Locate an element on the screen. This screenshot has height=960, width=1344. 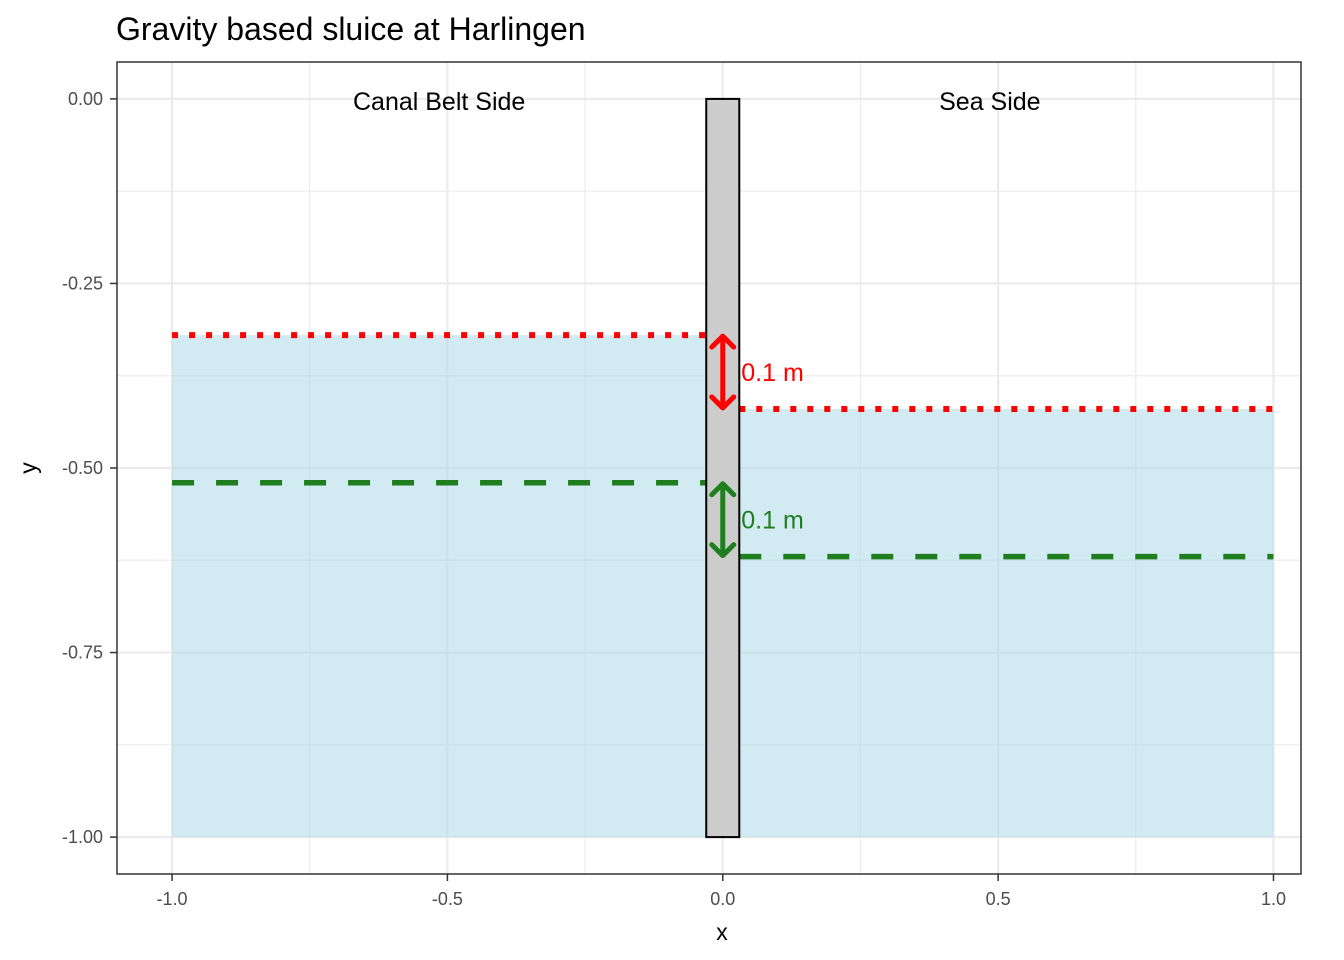
y-axis-title: y is located at coordinates (28, 468).